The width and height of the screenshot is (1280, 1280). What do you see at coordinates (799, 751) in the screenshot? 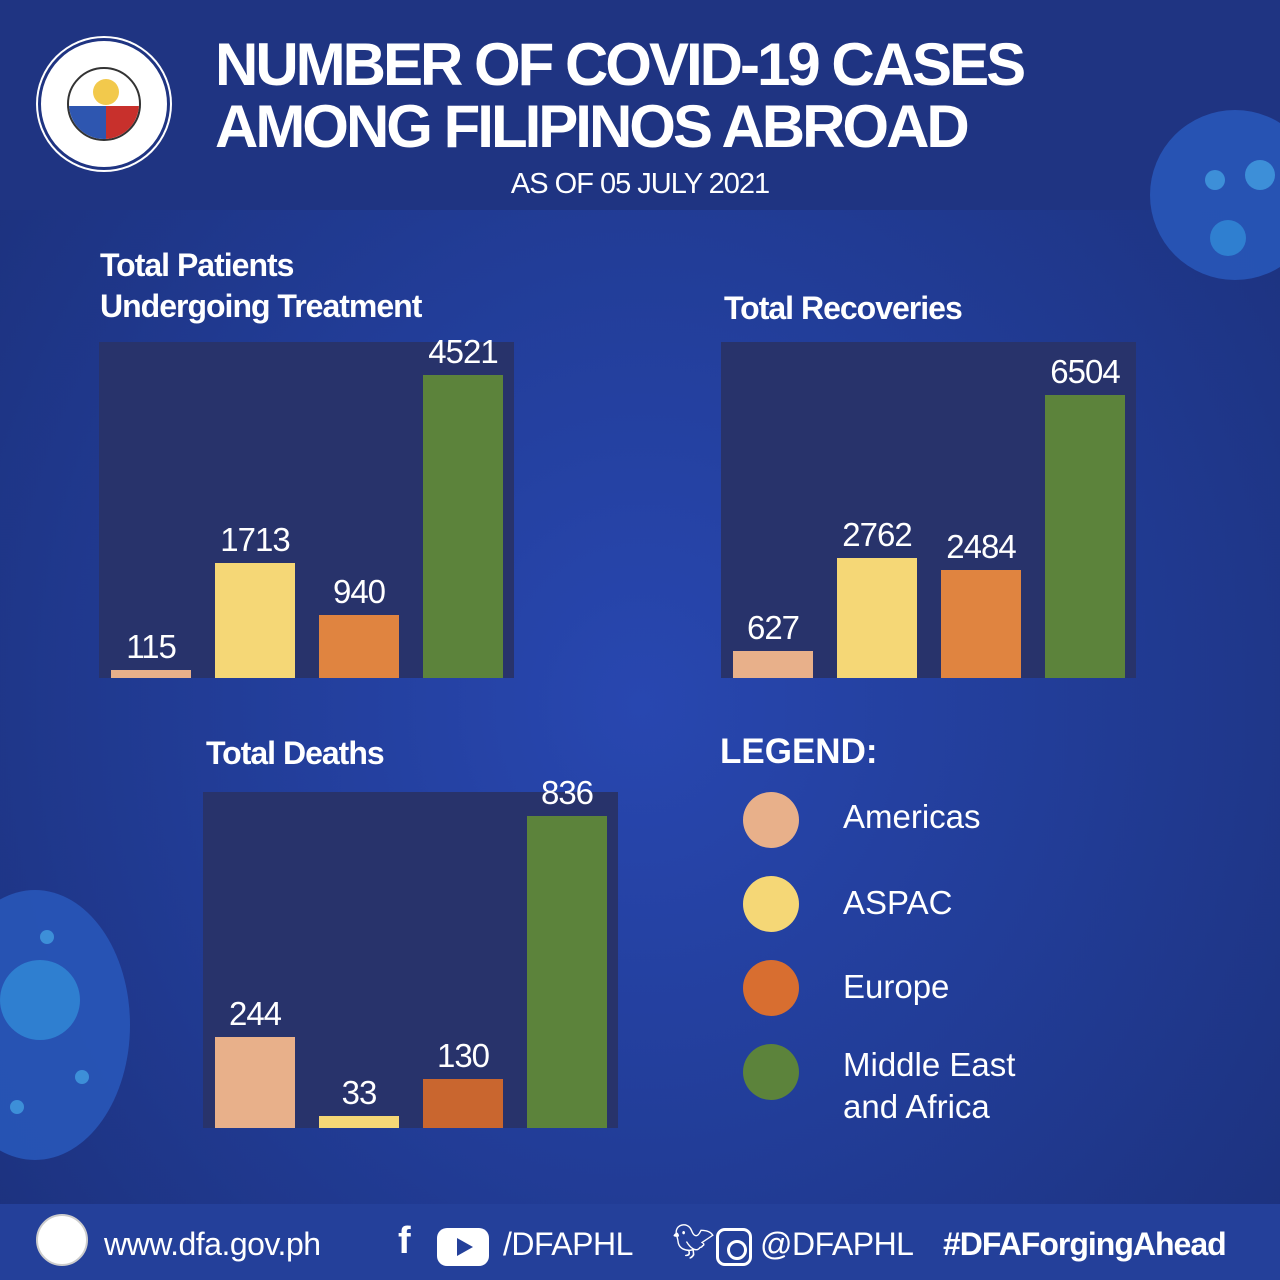
I see `legend-title: LEGEND:` at bounding box center [799, 751].